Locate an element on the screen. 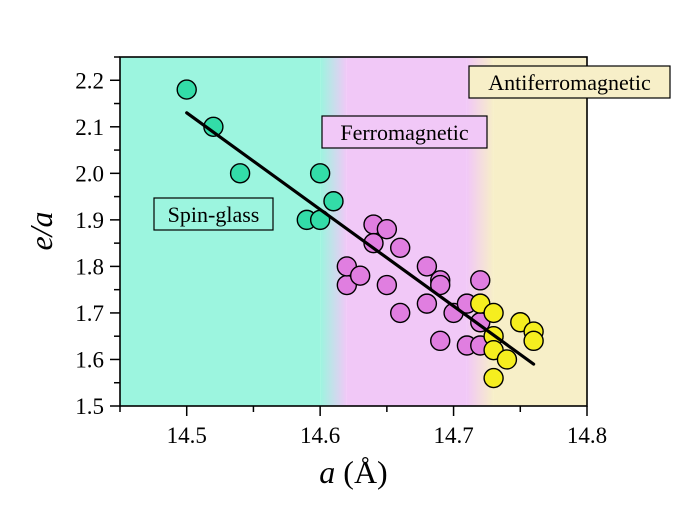  region-label-text: Antiferromagnetic is located at coordinates (569, 82).